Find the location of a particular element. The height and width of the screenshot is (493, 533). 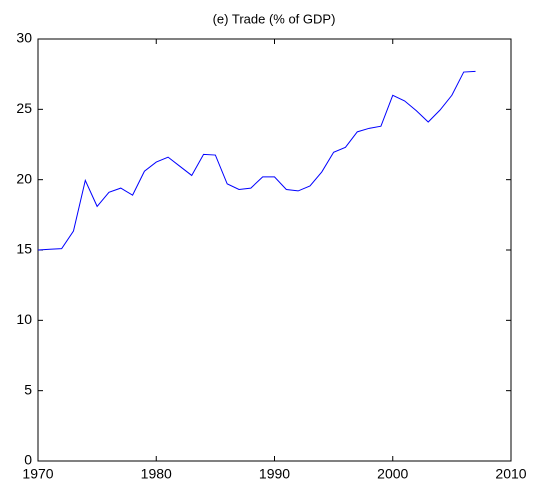

y-tick-label: 0 is located at coordinates (28, 460).